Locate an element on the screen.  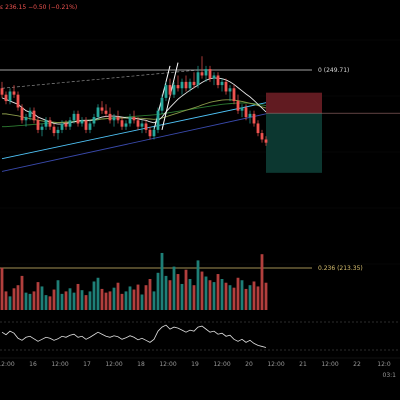
x-axis-tick-label: 22 is located at coordinates (357, 364).